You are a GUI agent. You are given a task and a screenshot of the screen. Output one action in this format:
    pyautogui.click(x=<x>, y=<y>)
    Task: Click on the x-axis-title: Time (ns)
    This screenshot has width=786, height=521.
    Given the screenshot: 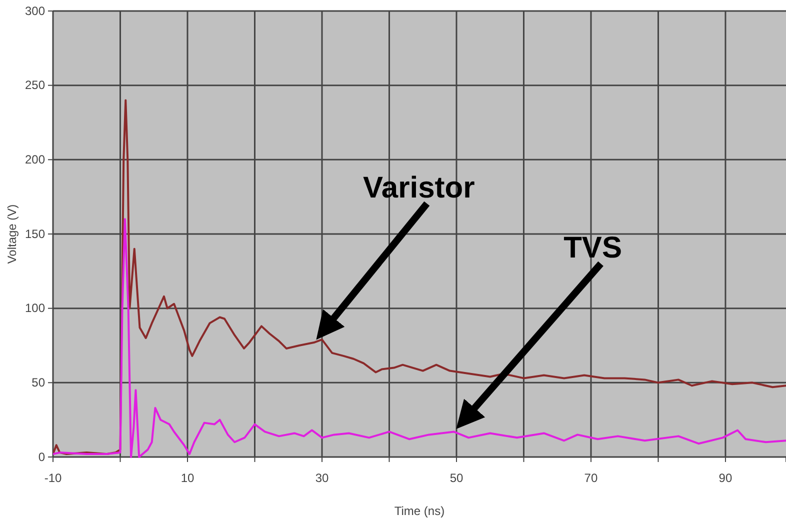 What is the action you would take?
    pyautogui.click(x=419, y=511)
    